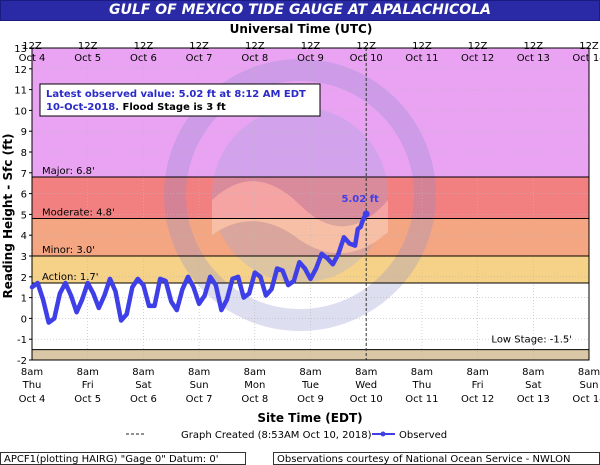  Describe the element at coordinates (531, 340) in the screenshot. I see `stage-label-low: Low Stage: -1.5'` at that location.